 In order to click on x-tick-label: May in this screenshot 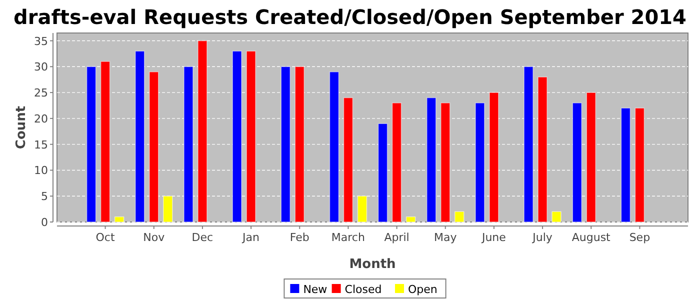, I will do `click(446, 237)`.